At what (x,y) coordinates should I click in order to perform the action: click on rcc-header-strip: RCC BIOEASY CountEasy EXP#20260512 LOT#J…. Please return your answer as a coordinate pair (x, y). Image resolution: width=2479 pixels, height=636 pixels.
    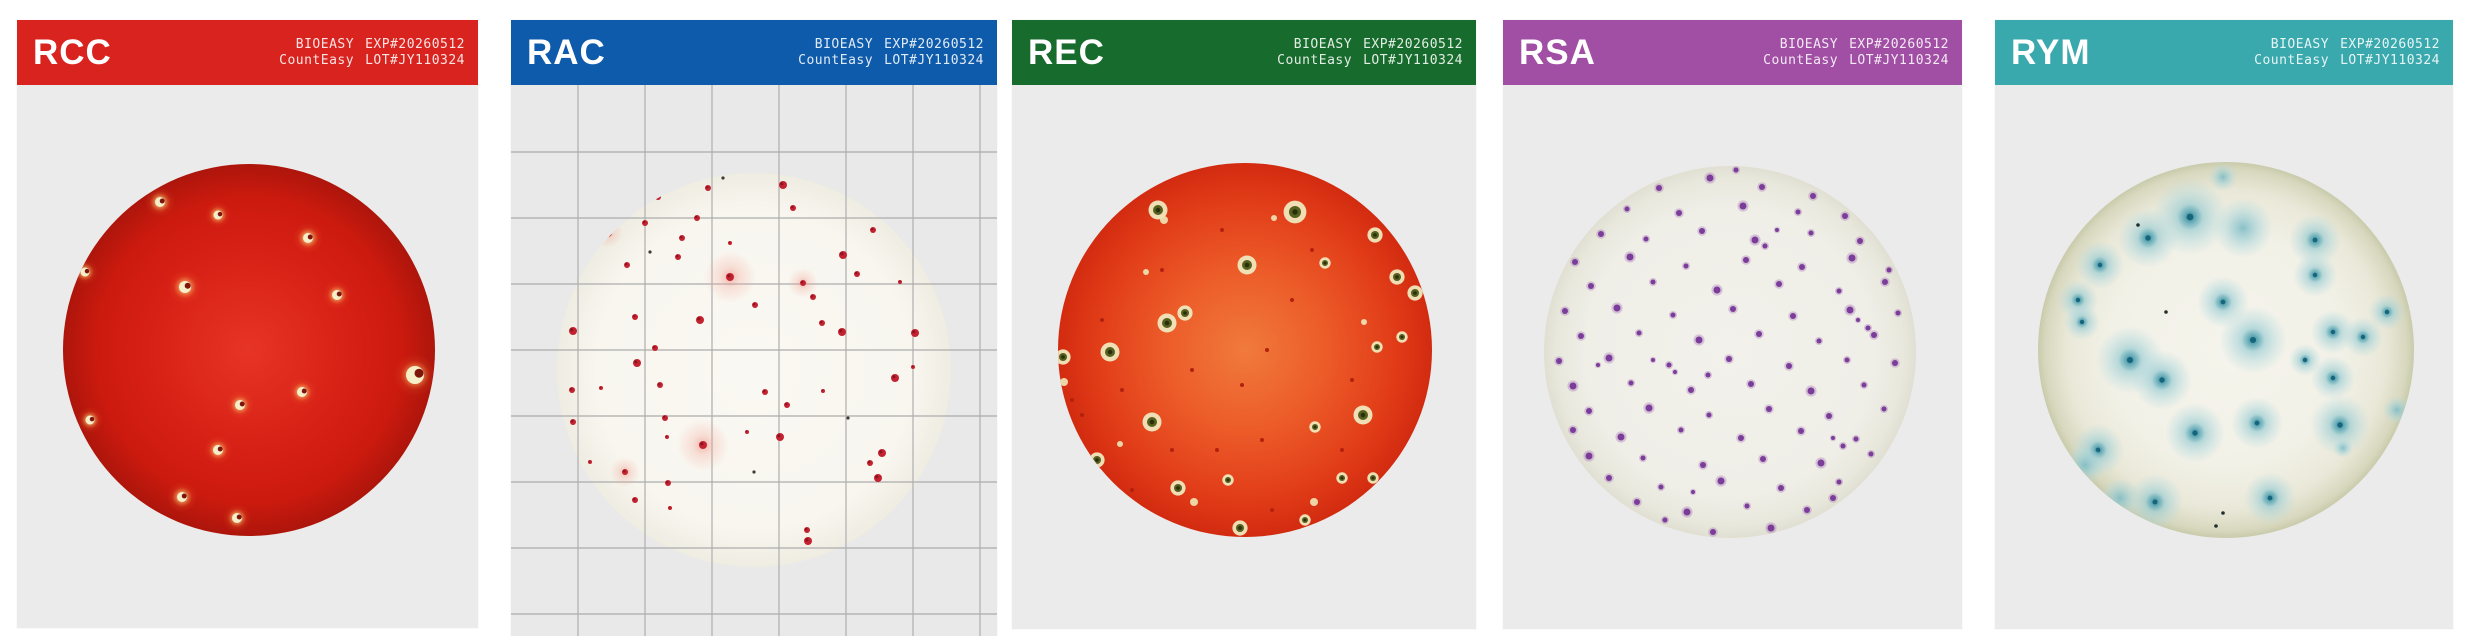
    Looking at the image, I should click on (247, 52).